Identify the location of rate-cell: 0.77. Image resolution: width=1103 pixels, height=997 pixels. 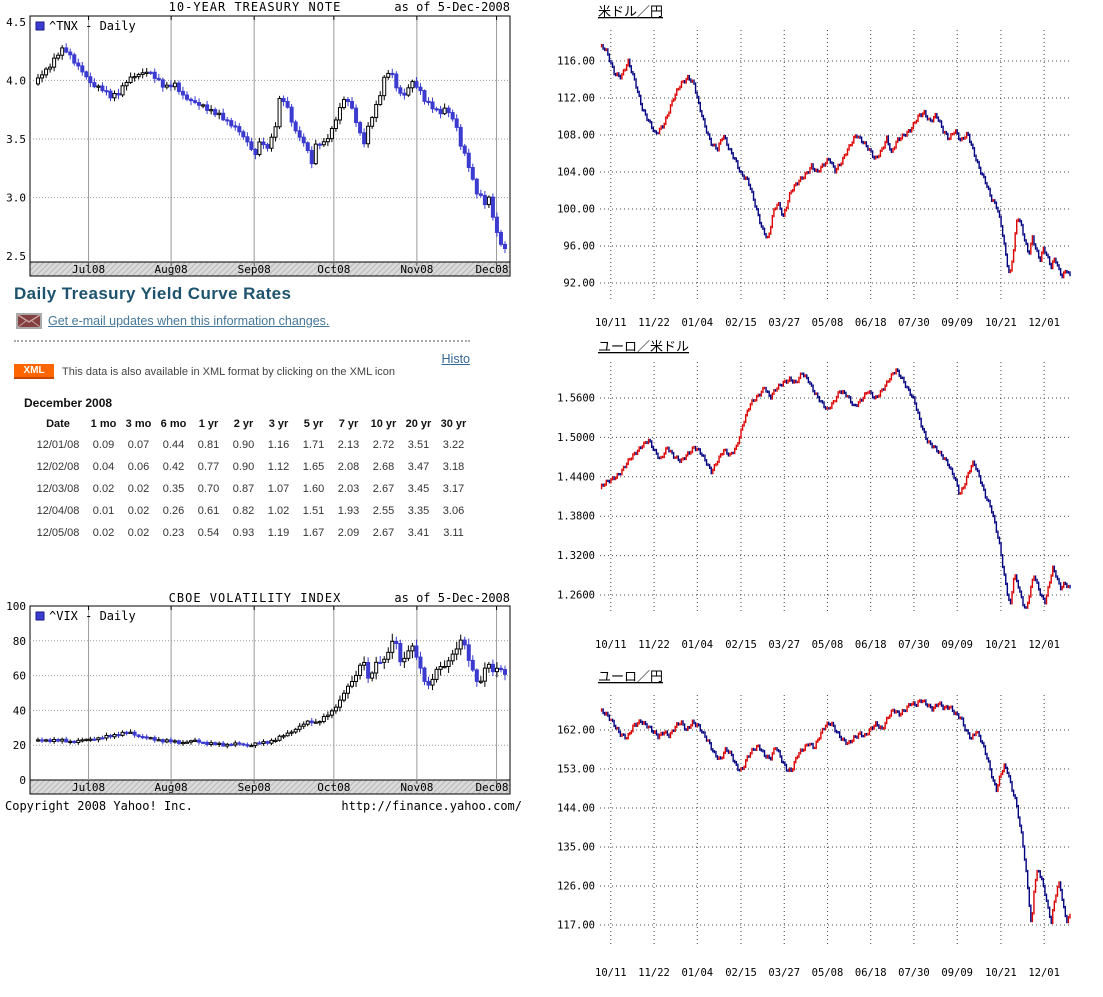
(208, 467).